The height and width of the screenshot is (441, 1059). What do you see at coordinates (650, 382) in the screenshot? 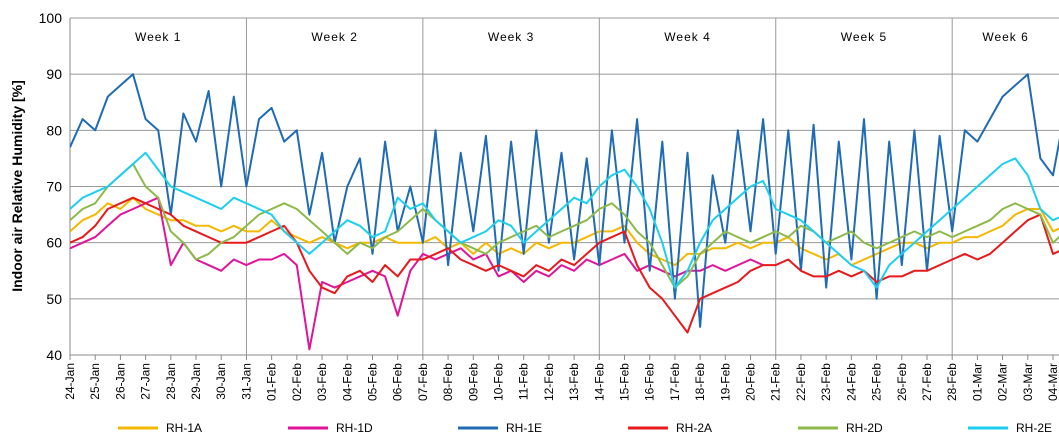
I see `x-tick-label: 16-Feb` at bounding box center [650, 382].